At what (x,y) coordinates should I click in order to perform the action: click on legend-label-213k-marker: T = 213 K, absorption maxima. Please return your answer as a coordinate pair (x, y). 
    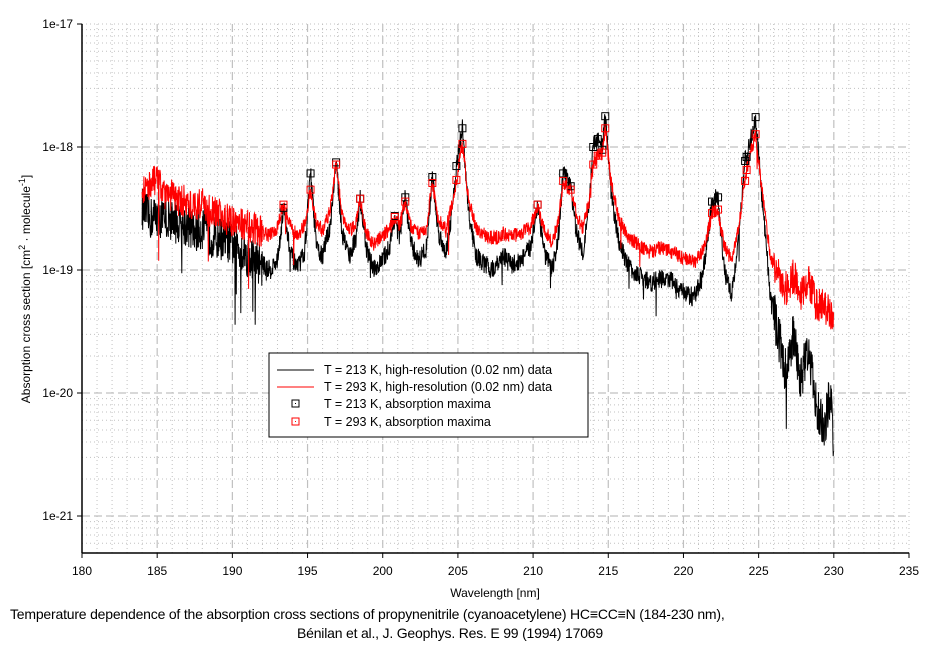
    Looking at the image, I should click on (407, 404).